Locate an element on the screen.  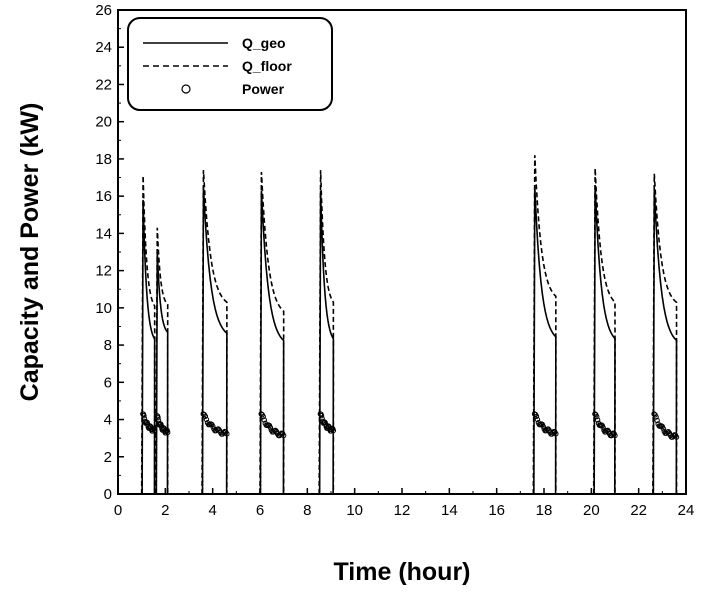
y-tick-label: 6 is located at coordinates (108, 382).